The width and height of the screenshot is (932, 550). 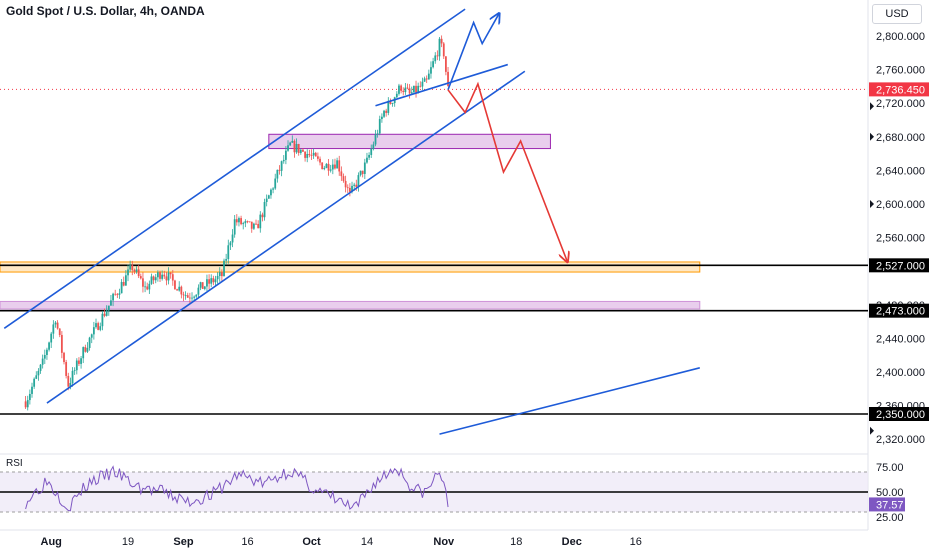 I want to click on y-tick-label: 2,440.000, so click(x=900, y=339).